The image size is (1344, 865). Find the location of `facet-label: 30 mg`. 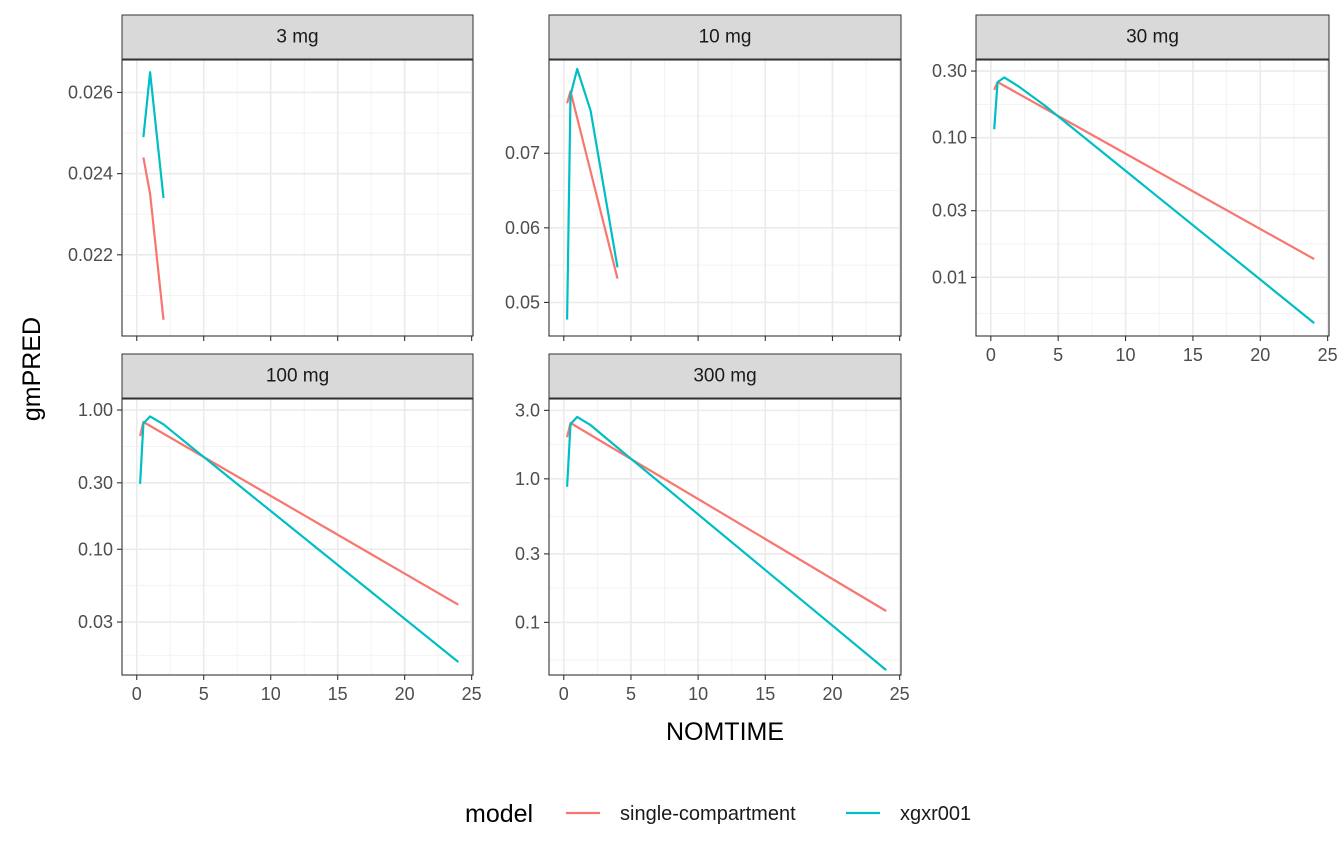

facet-label: 30 mg is located at coordinates (1152, 37).